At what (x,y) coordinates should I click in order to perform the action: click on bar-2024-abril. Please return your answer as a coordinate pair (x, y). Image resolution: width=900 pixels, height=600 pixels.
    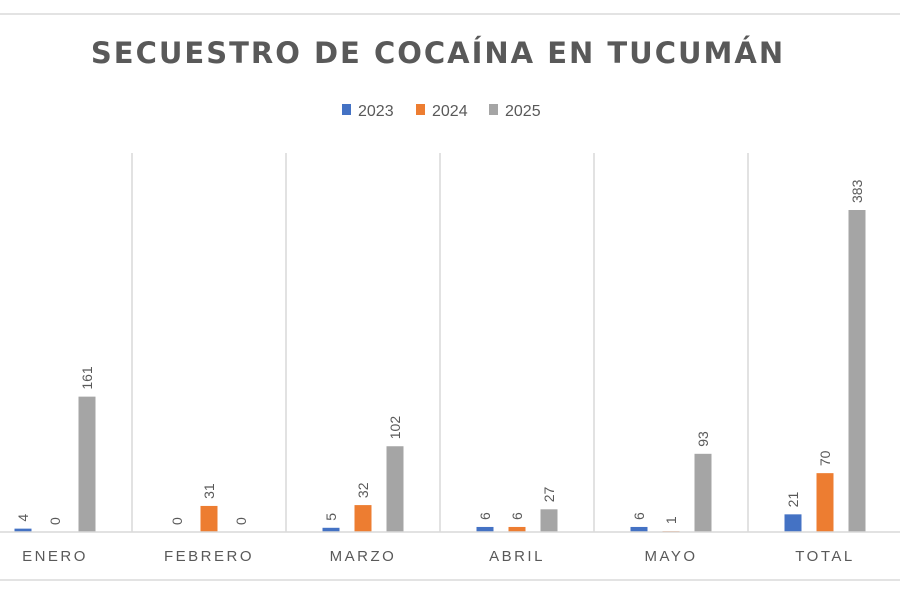
    Looking at the image, I should click on (517, 529).